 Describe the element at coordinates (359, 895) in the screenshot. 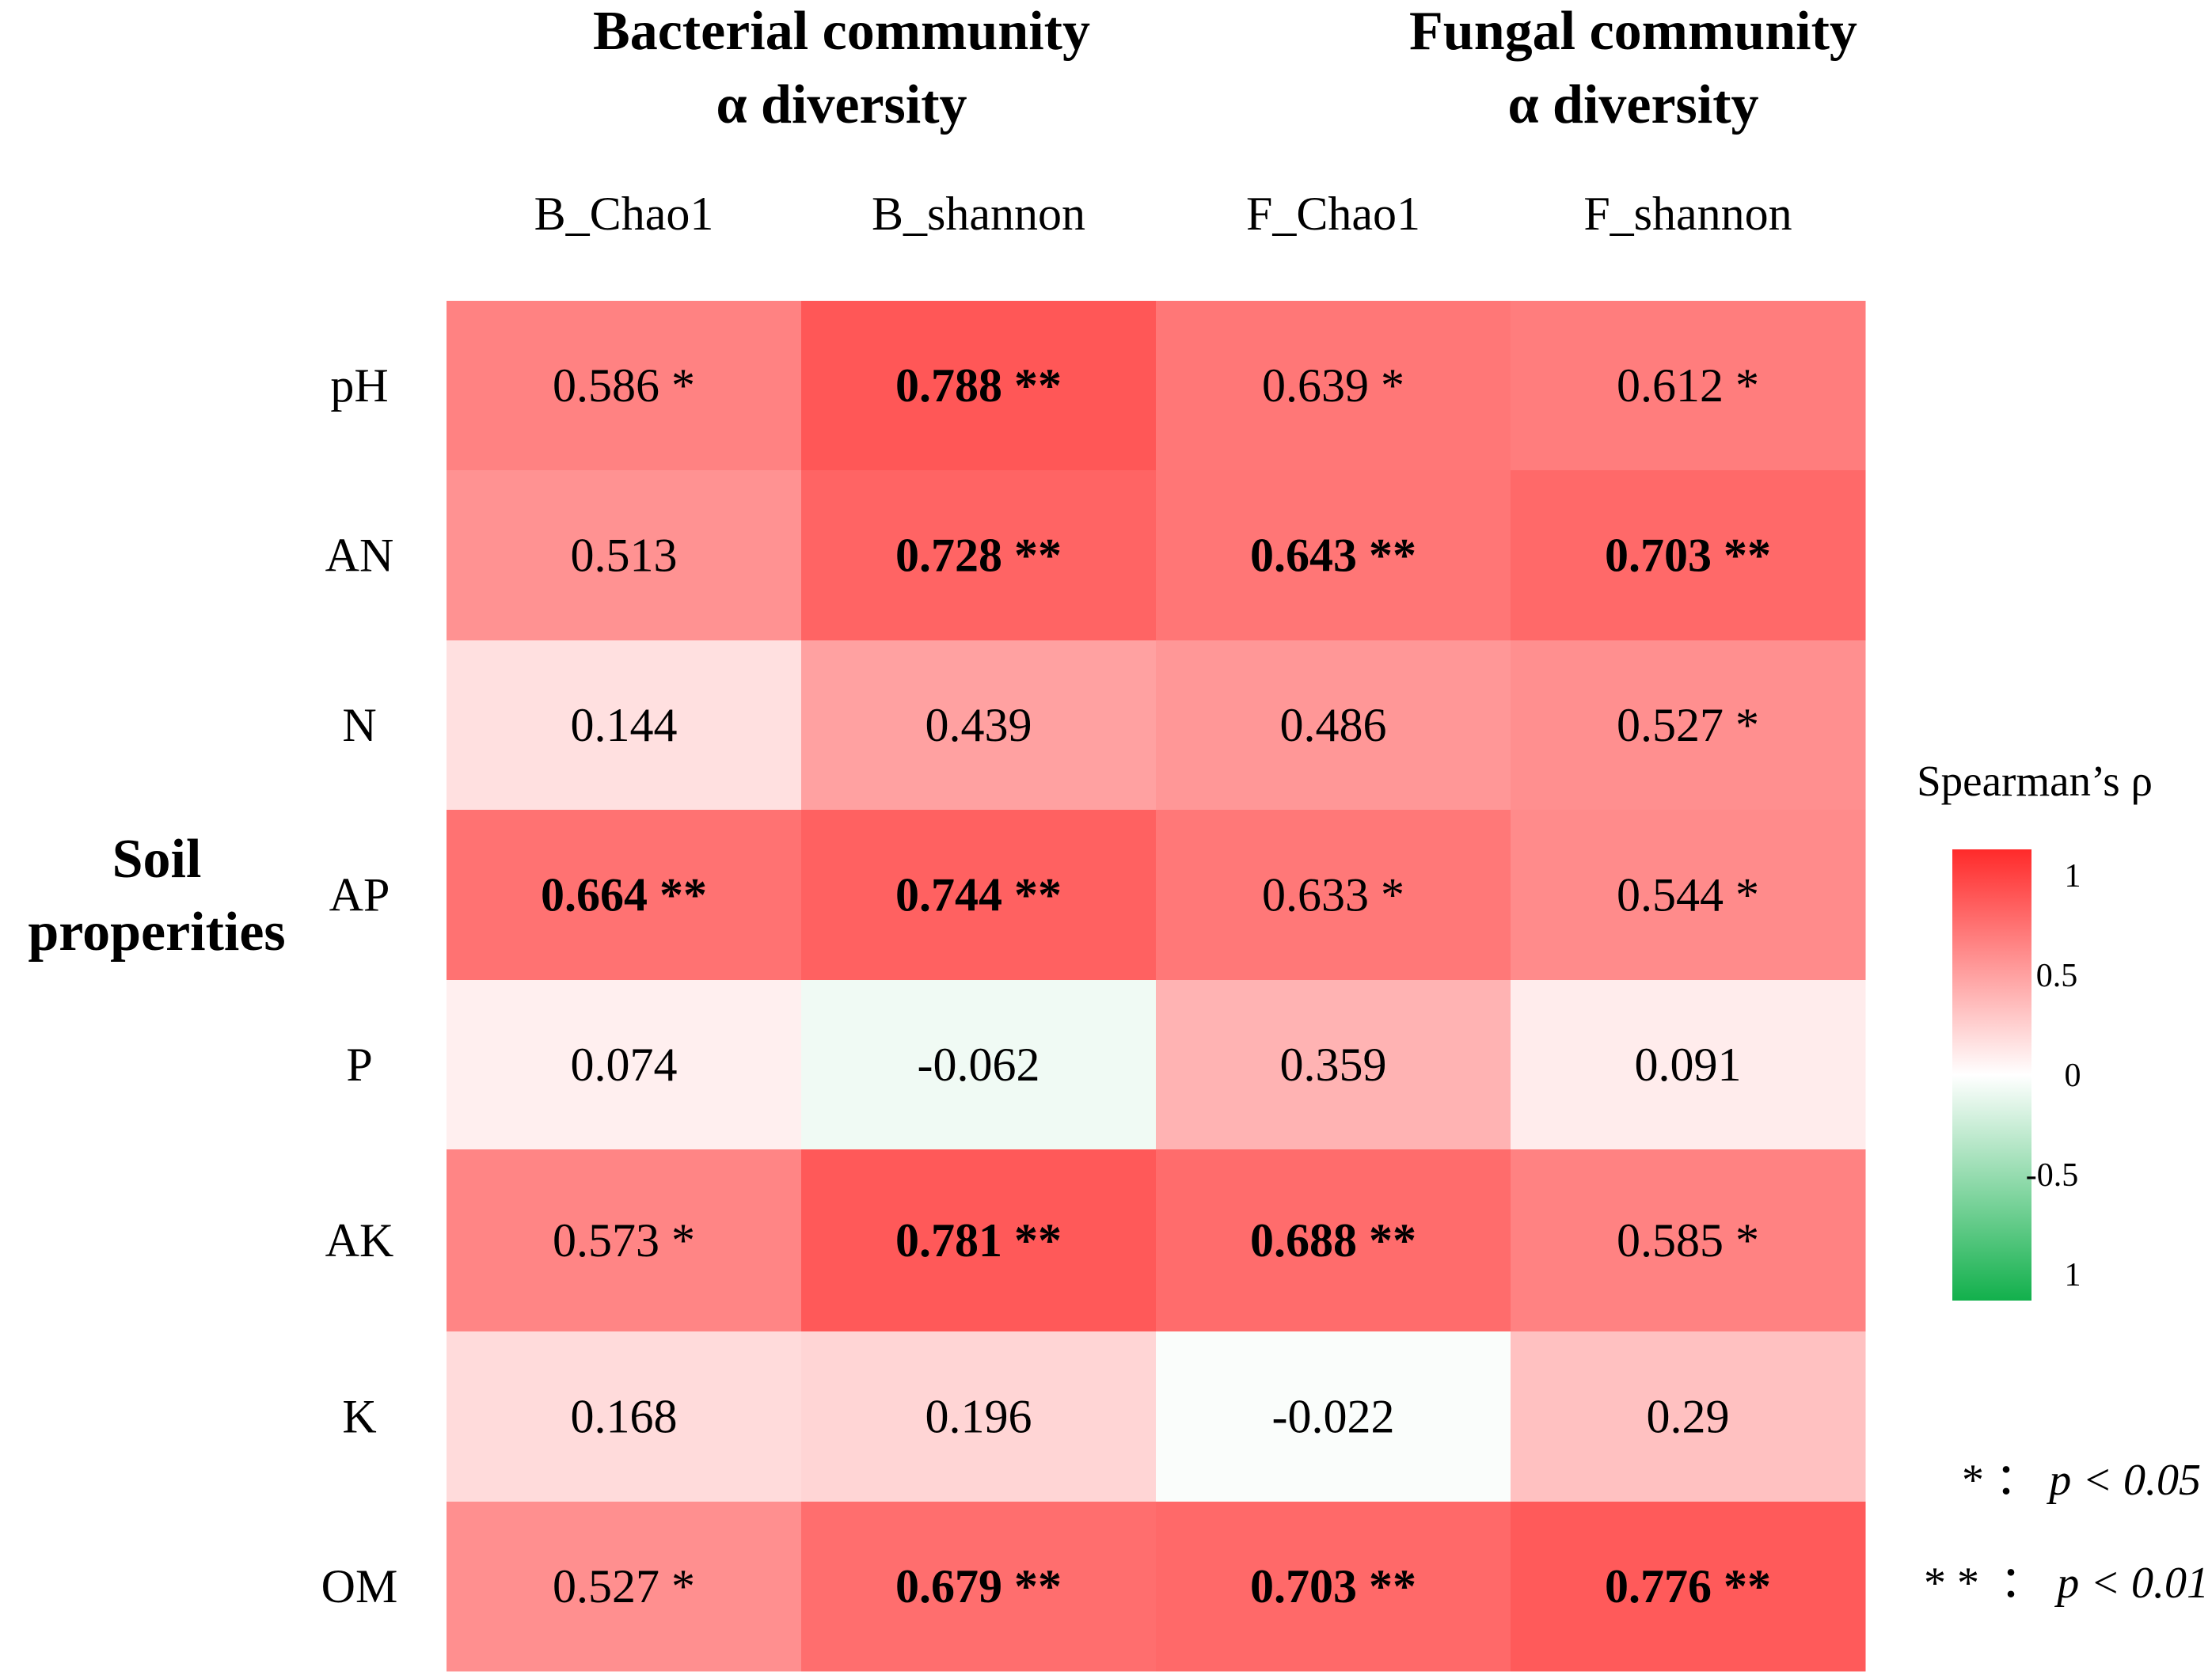

I see `row-label-ap: AP` at that location.